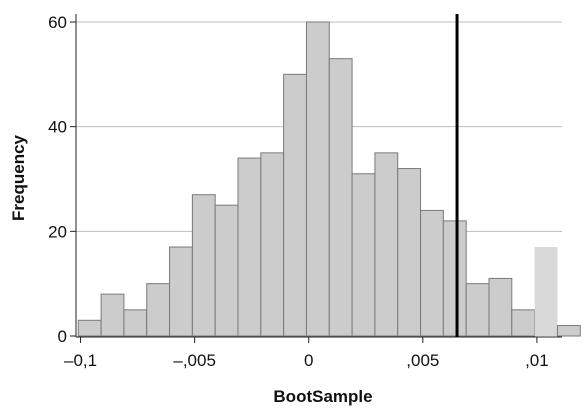 This screenshot has width=587, height=409. Describe the element at coordinates (62, 336) in the screenshot. I see `y-tick-label: 0` at that location.